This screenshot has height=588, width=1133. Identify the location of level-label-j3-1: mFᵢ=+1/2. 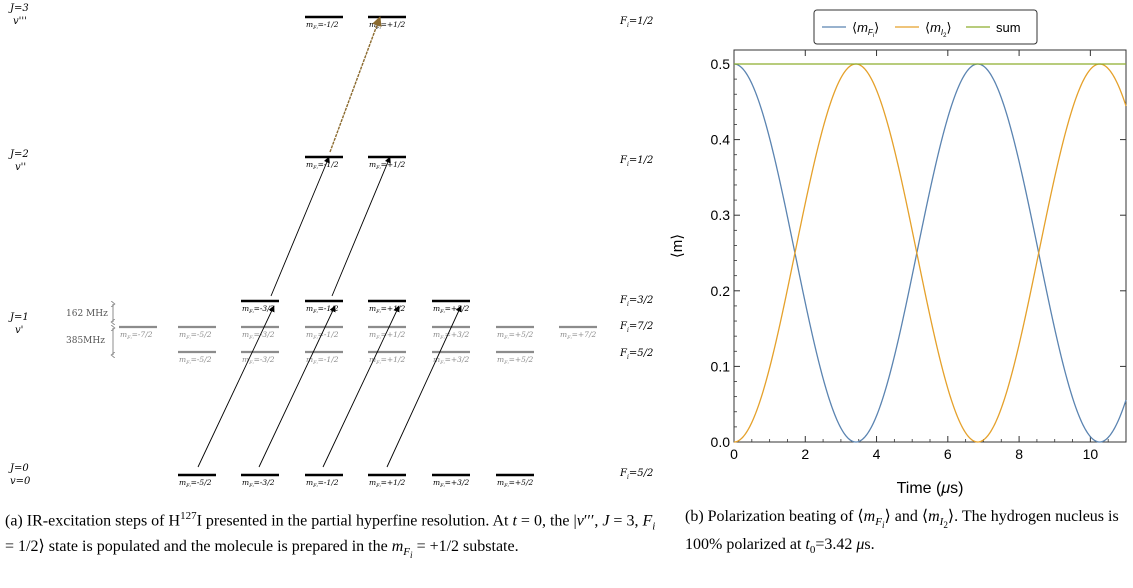
(387, 25).